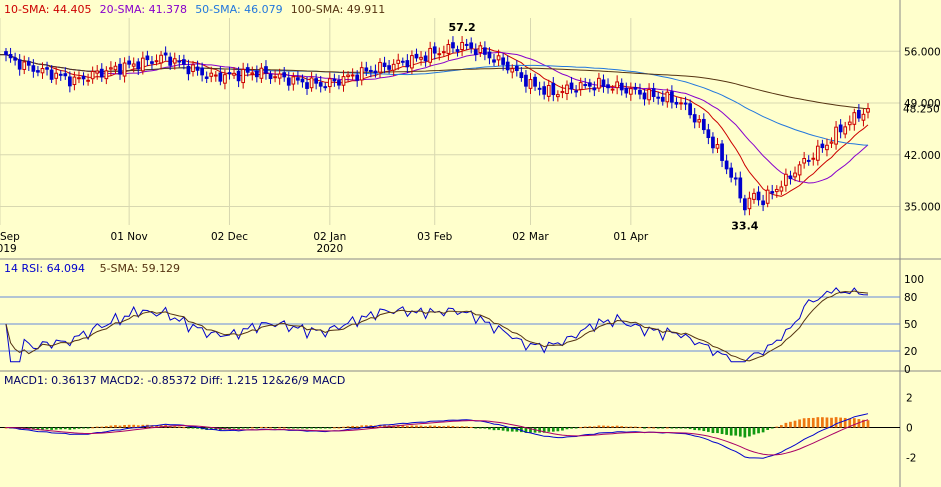 The image size is (941, 487). What do you see at coordinates (910, 325) in the screenshot?
I see `rsi-tick-label: 50` at bounding box center [910, 325].